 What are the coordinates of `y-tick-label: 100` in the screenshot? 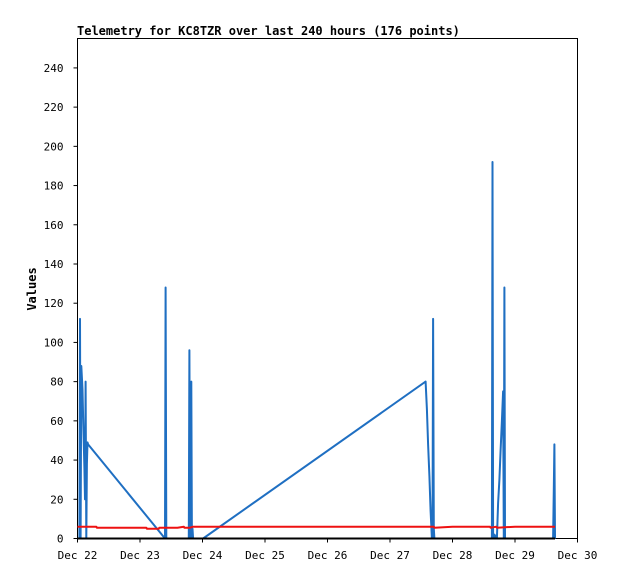 It's located at (54, 342).